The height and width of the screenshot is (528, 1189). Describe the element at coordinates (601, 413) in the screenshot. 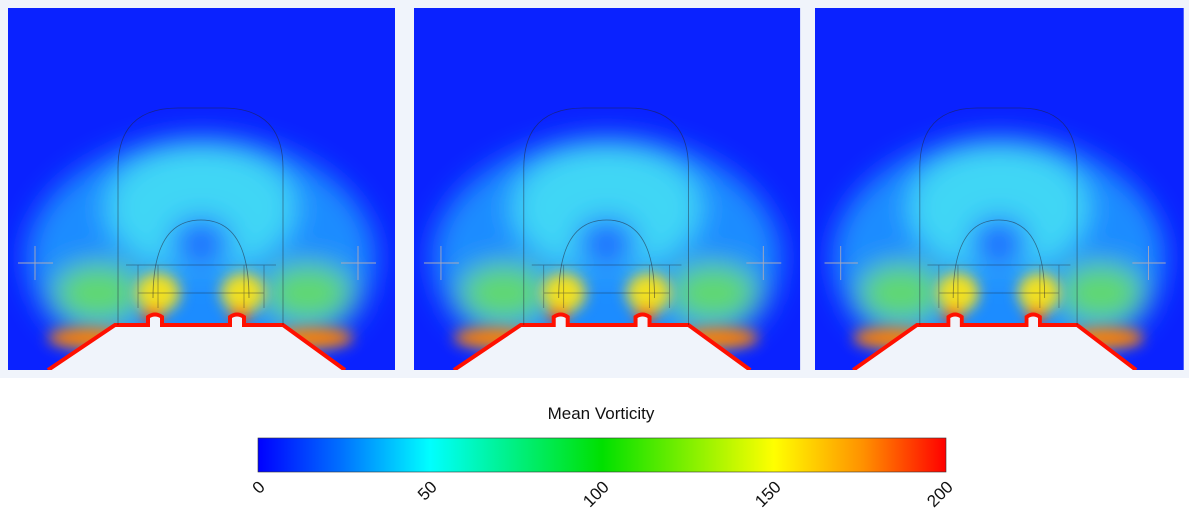

I see `colorbar-title: Mean Vorticity` at that location.